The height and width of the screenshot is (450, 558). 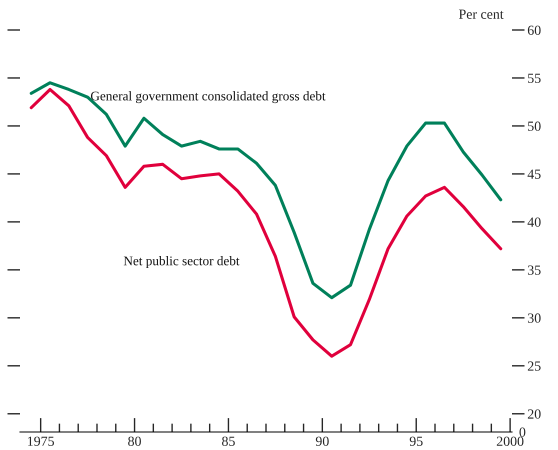 I want to click on y-axis-title: Per cent, so click(x=481, y=14).